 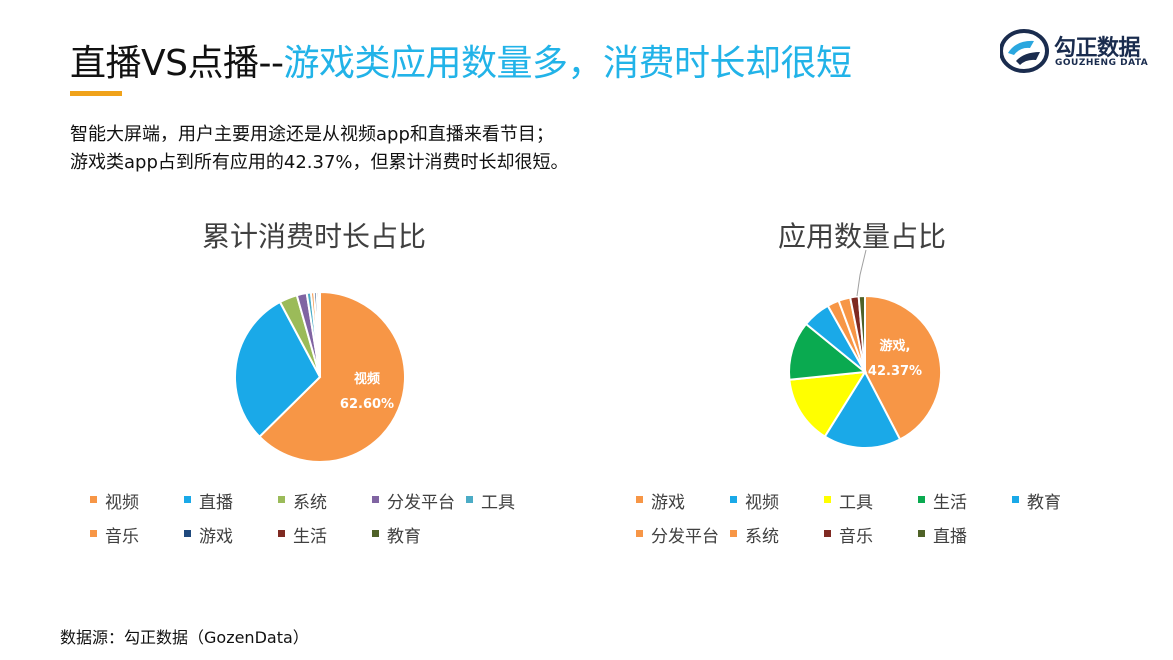 What do you see at coordinates (862, 236) in the screenshot?
I see `chart-title-app-count: 应用数量占比` at bounding box center [862, 236].